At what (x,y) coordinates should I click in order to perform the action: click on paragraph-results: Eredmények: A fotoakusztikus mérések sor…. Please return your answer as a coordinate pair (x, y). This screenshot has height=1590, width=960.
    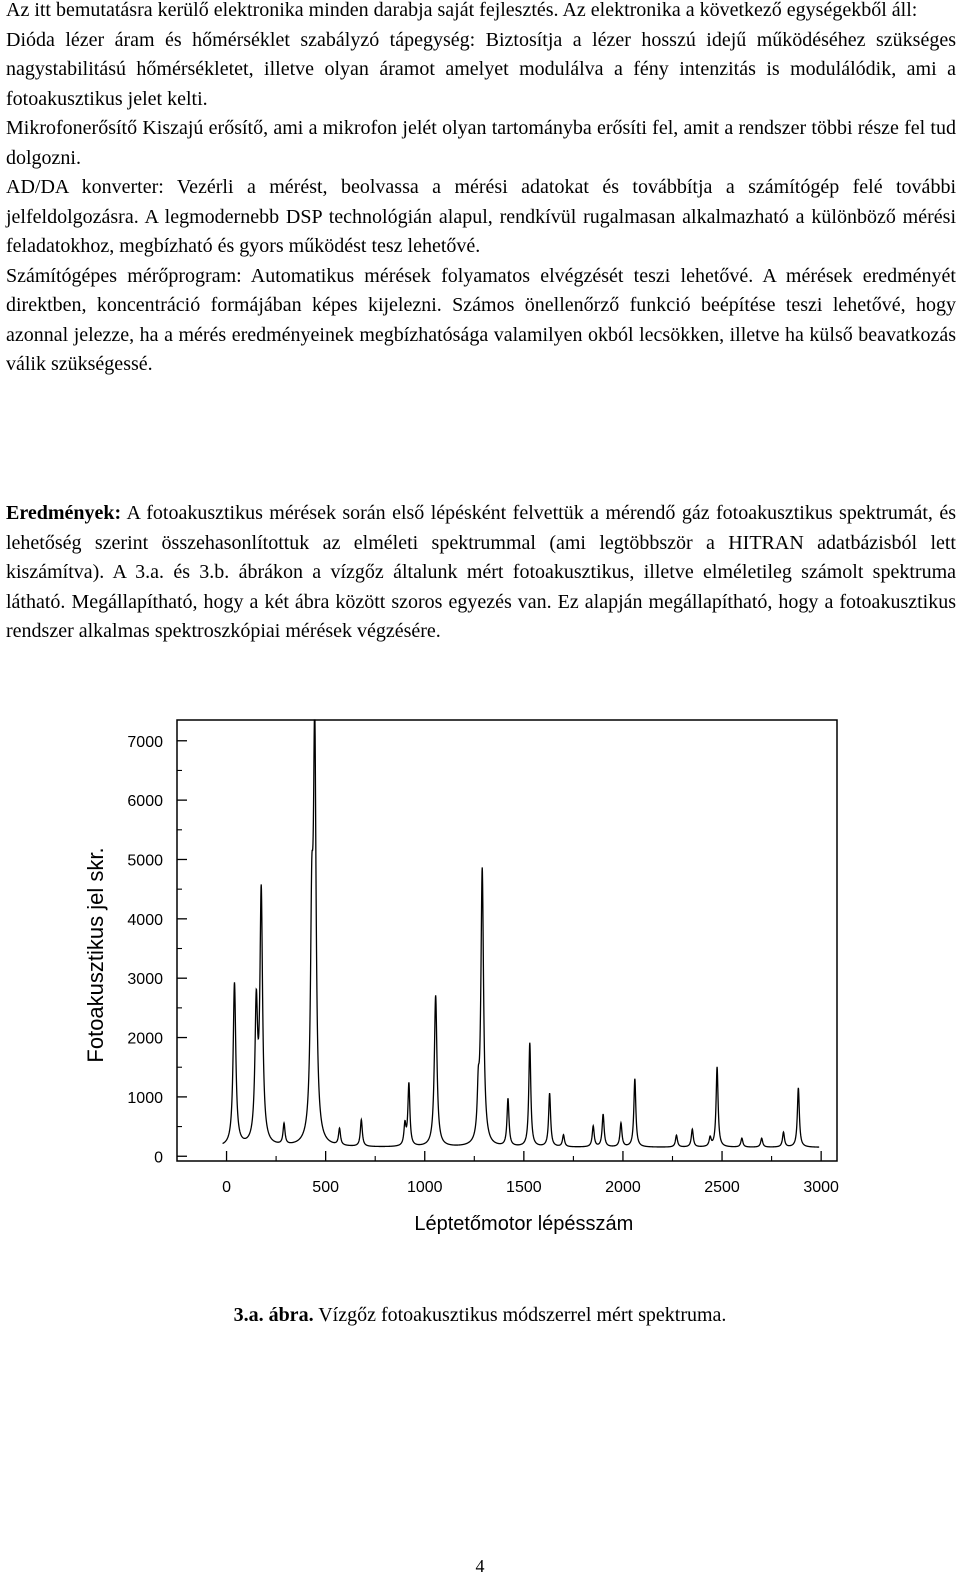
    Looking at the image, I should click on (481, 573).